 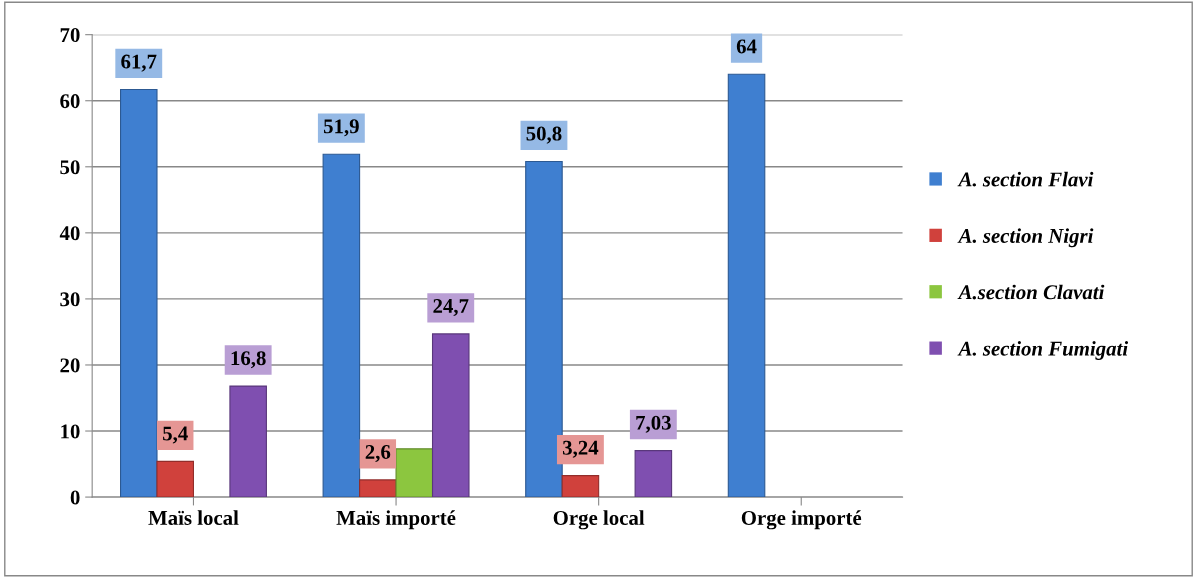 What do you see at coordinates (801, 520) in the screenshot?
I see `x-tick-label: Orge importé` at bounding box center [801, 520].